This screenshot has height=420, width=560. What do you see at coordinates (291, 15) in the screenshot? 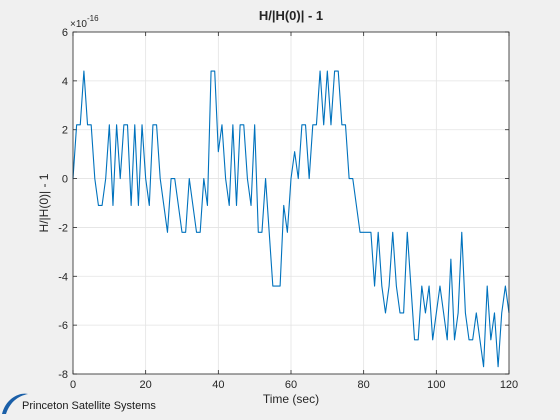
I see `chart-title: H/|H(0)| - 1` at bounding box center [291, 15].